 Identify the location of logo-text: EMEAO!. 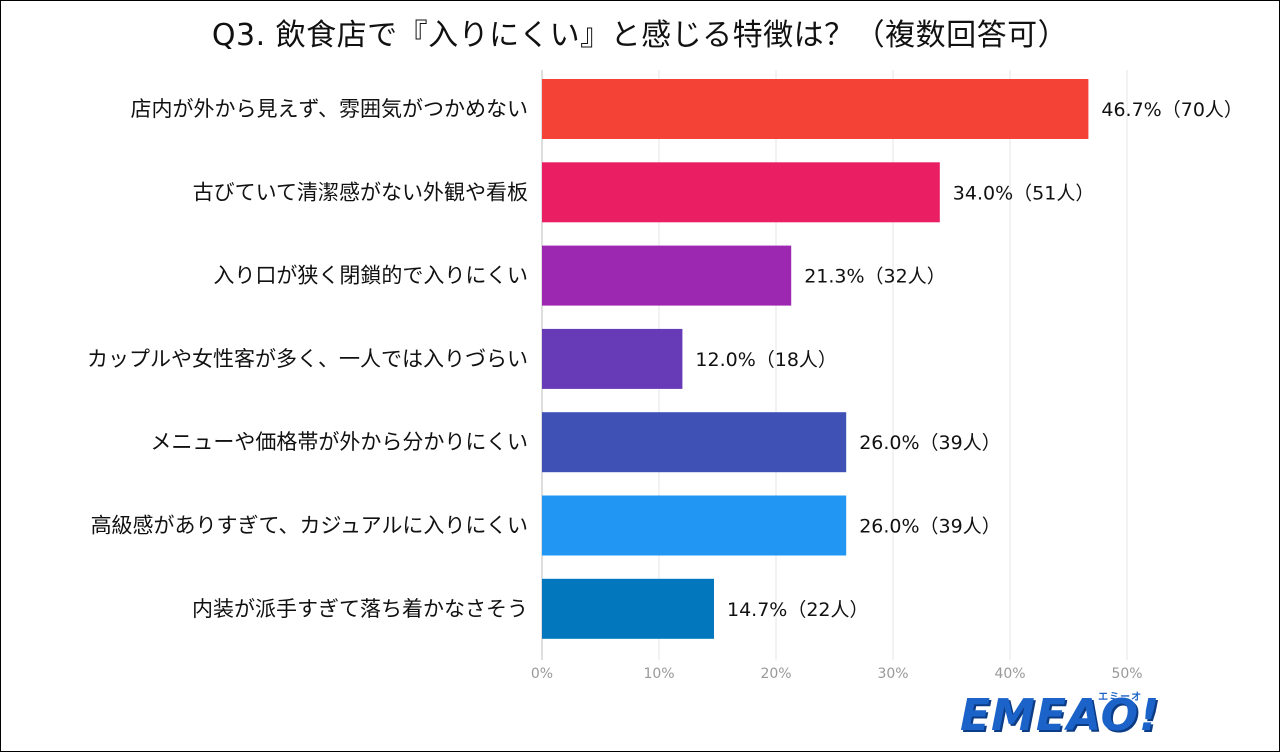
(1060, 715).